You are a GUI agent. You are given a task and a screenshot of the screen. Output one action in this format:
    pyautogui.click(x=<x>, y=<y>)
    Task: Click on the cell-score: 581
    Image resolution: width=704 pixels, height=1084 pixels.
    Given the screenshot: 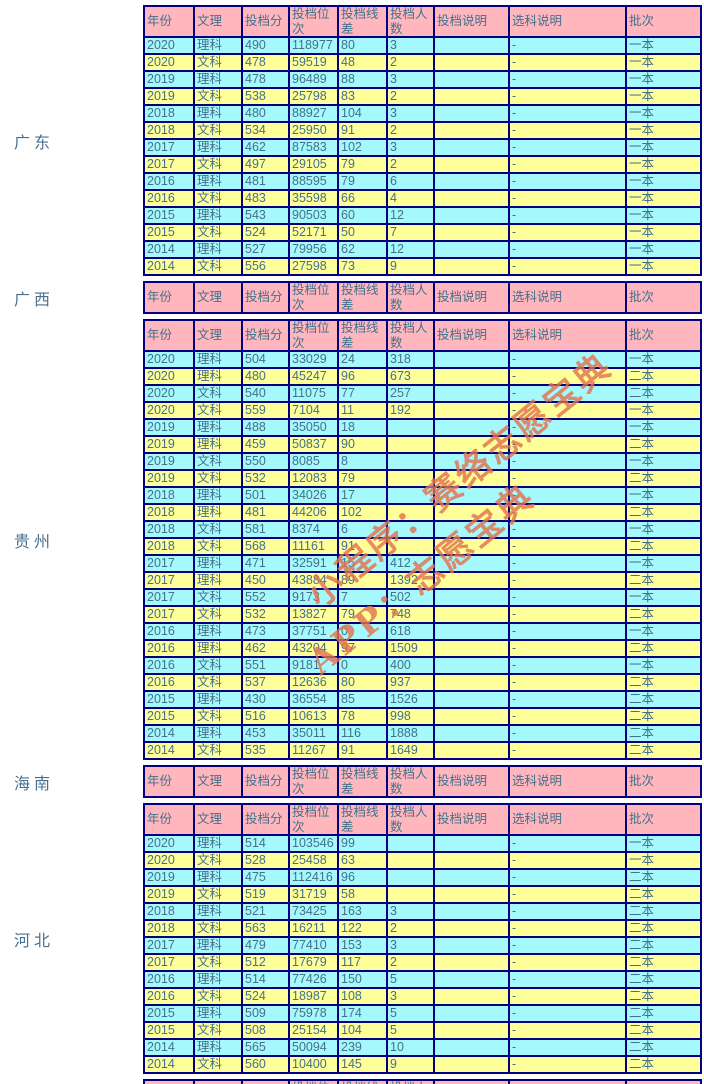 What is the action you would take?
    pyautogui.click(x=265, y=529)
    